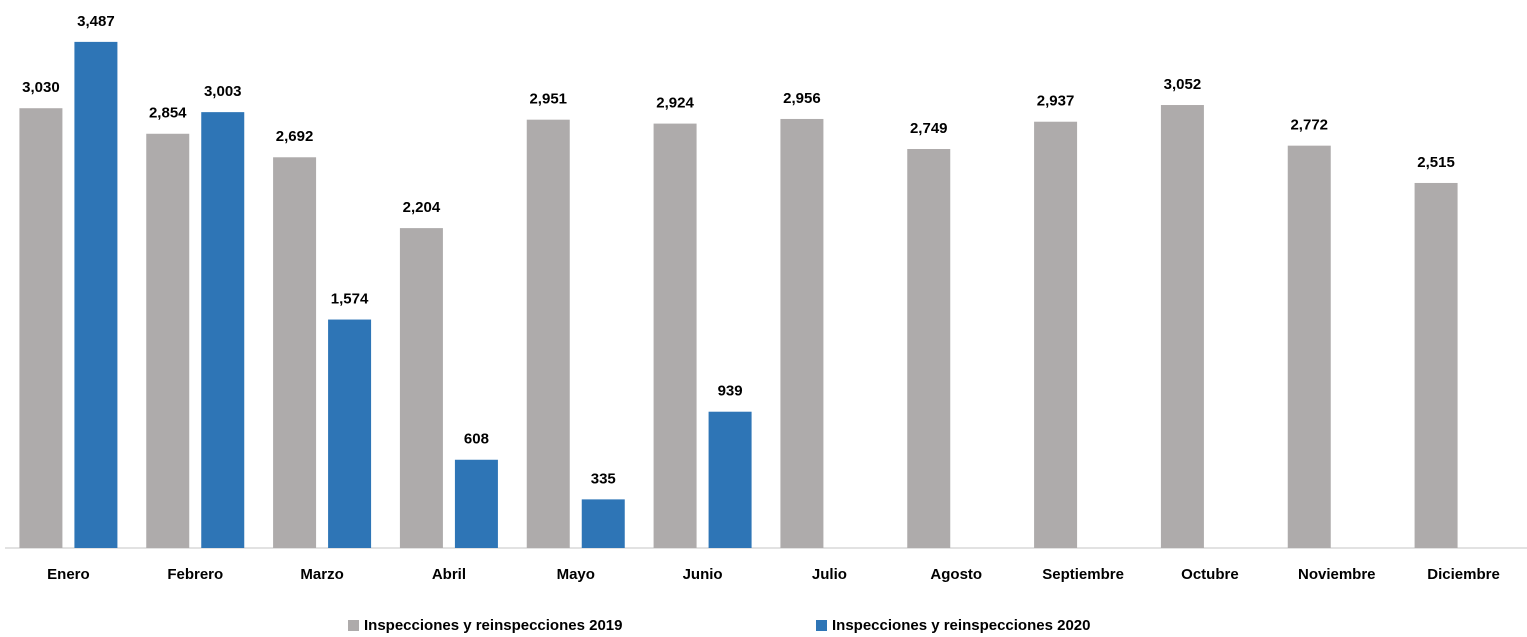 The height and width of the screenshot is (637, 1527). Describe the element at coordinates (68, 574) in the screenshot. I see `x-tick-label: Enero` at that location.